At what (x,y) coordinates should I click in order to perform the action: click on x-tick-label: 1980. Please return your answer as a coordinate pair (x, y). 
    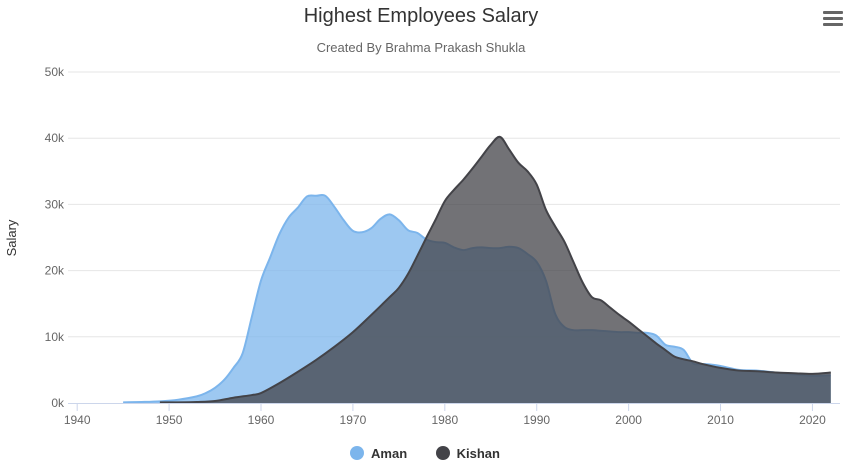
    Looking at the image, I should click on (444, 420).